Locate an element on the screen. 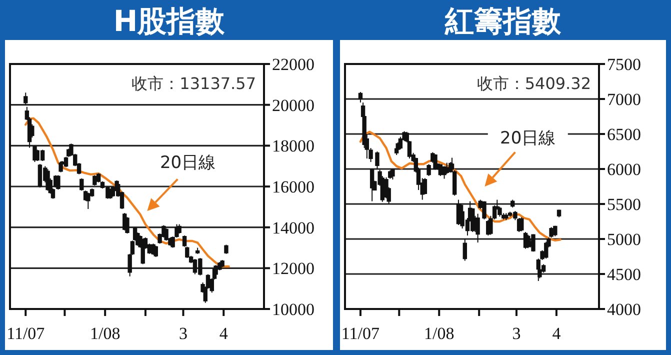 The image size is (671, 355). y-tick-label: 18000 is located at coordinates (293, 146).